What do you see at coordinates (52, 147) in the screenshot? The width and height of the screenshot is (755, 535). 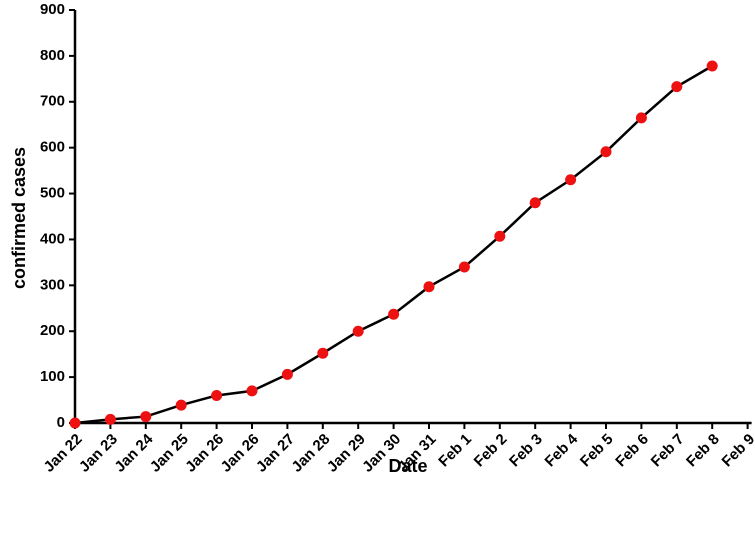 I see `y-tick-label: 600` at bounding box center [52, 147].